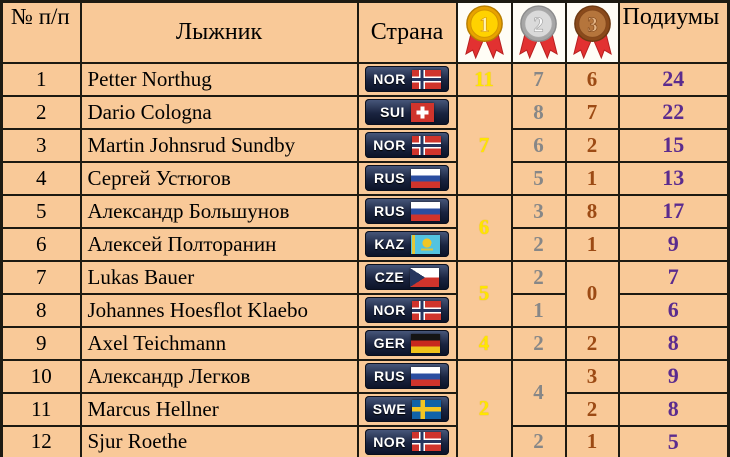 Image resolution: width=730 pixels, height=457 pixels. I want to click on bronze-medal-icon: 3, so click(592, 32).